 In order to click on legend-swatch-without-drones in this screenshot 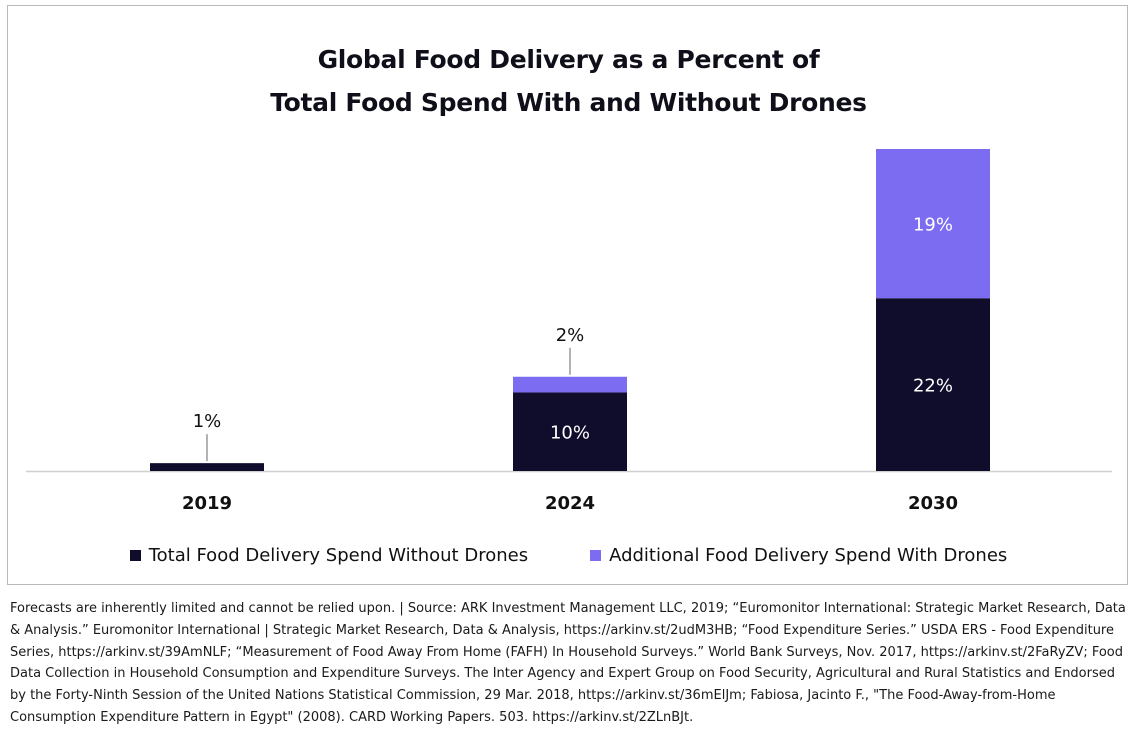, I will do `click(135, 555)`.